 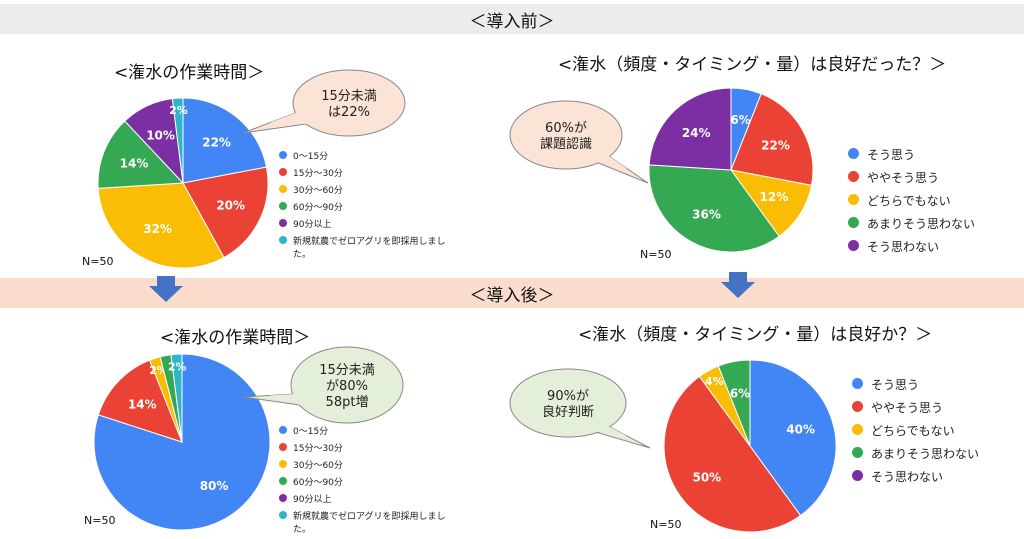 I want to click on after-time-n: N=50, so click(x=100, y=520).